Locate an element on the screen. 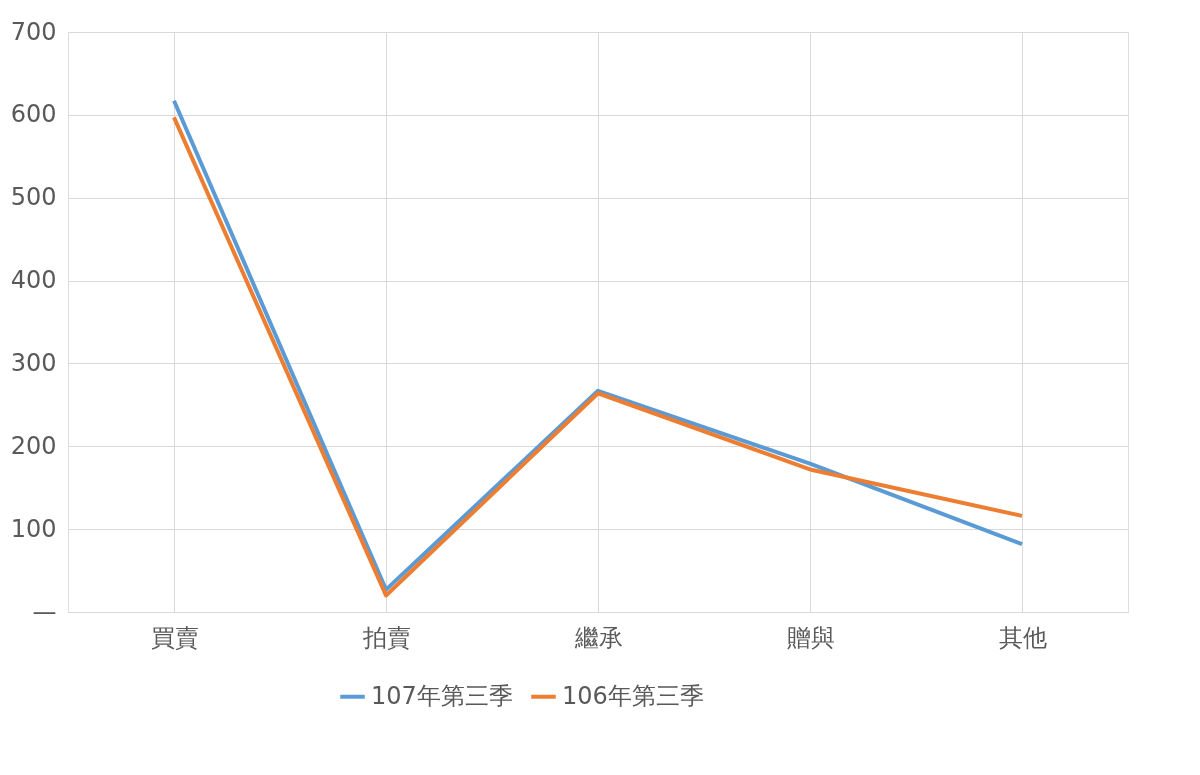 The height and width of the screenshot is (775, 1200). x-tick-label: 其他 is located at coordinates (1022, 637).